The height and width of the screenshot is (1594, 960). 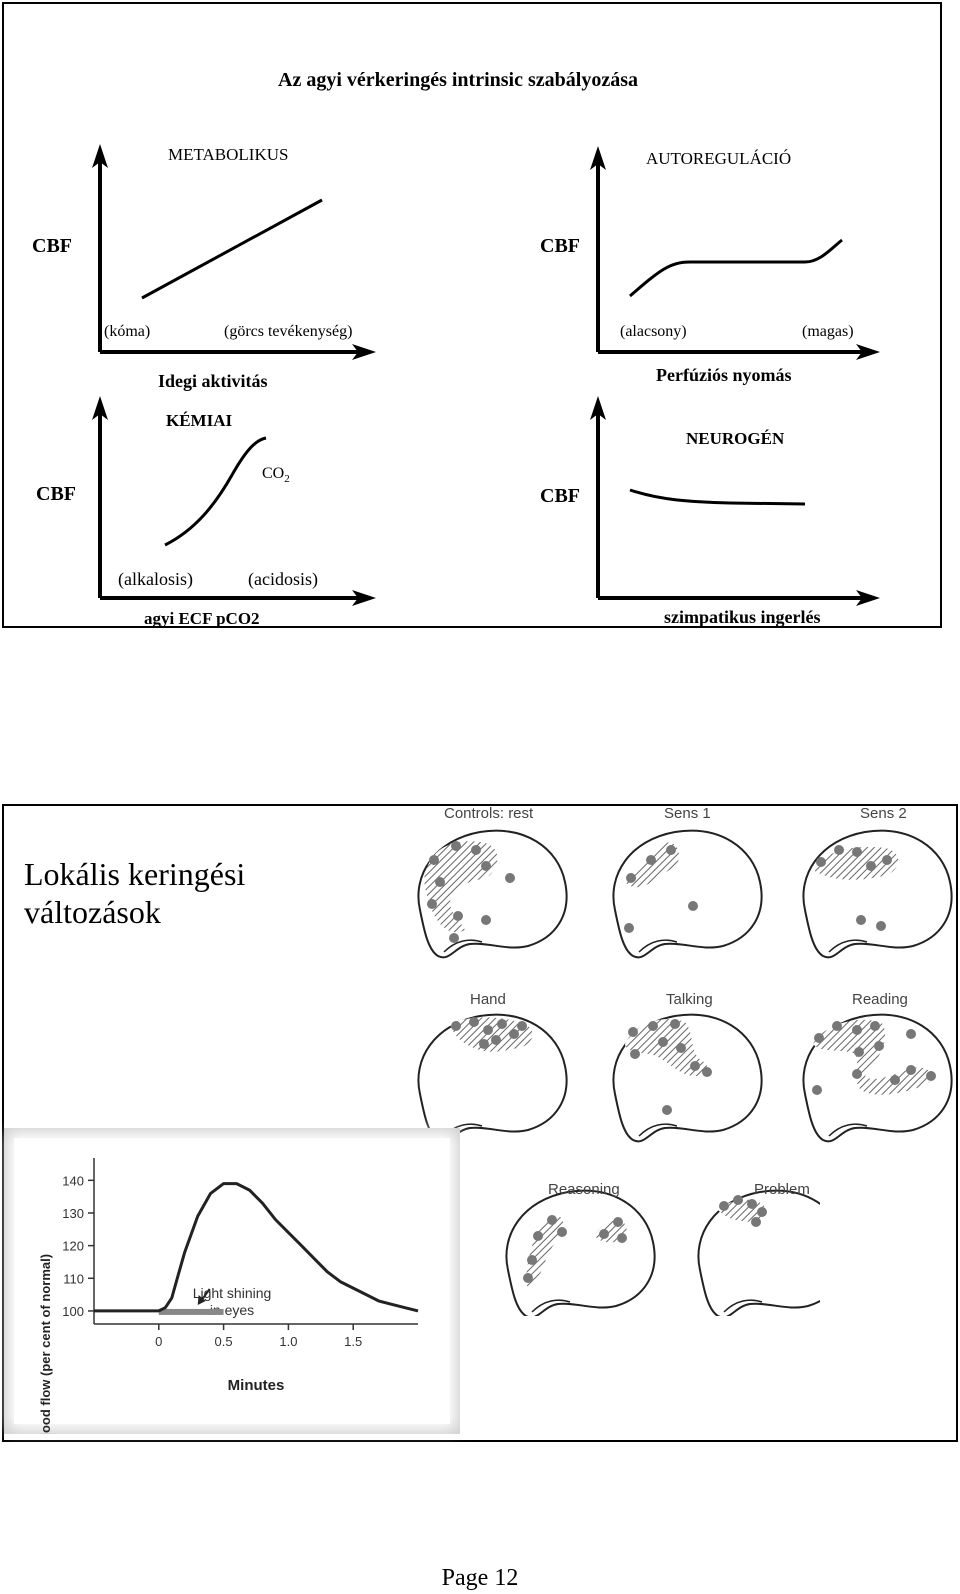 What do you see at coordinates (580, 1252) in the screenshot?
I see `brain-reasoning` at bounding box center [580, 1252].